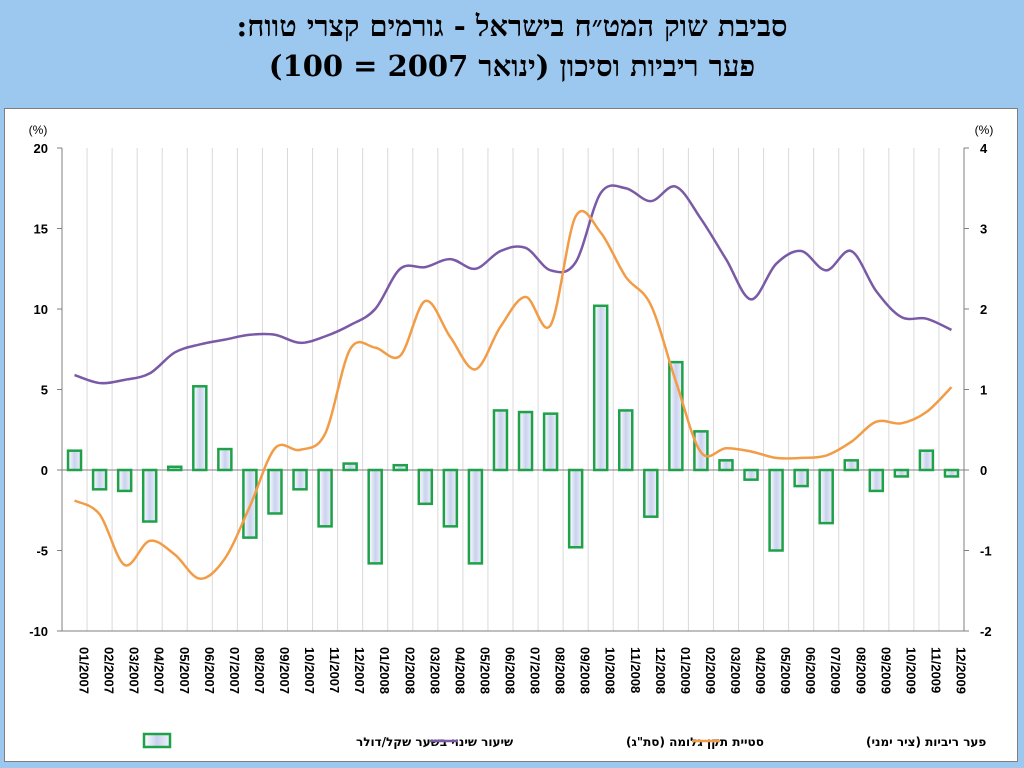 The height and width of the screenshot is (768, 1024). I want to click on right-tick-label: 4, so click(984, 148).